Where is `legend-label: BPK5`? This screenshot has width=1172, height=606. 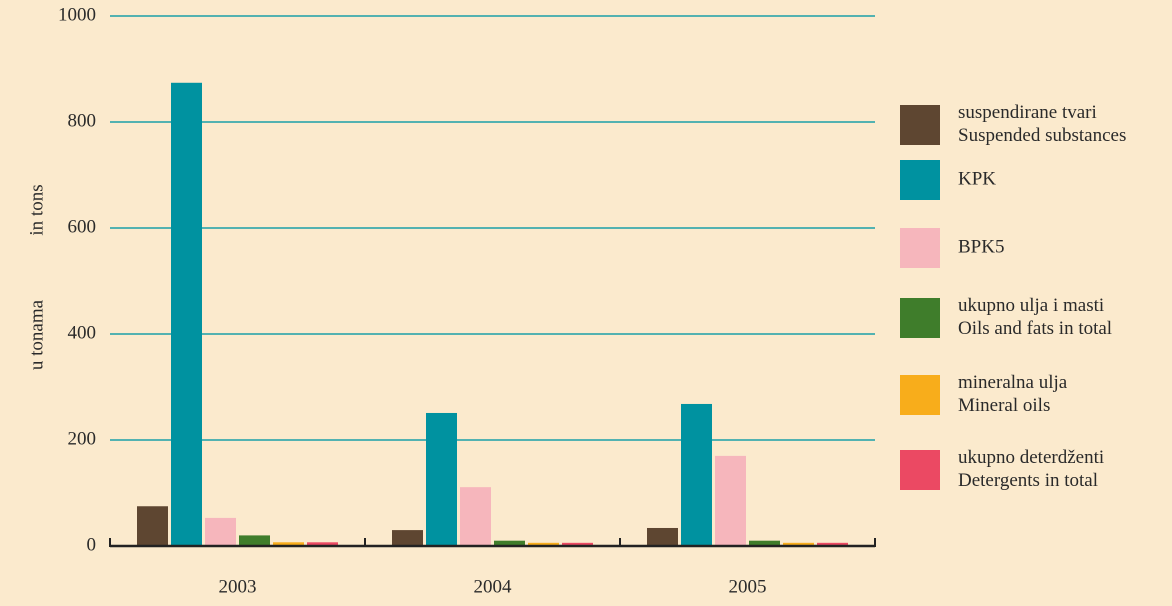
legend-label: BPK5 is located at coordinates (981, 246).